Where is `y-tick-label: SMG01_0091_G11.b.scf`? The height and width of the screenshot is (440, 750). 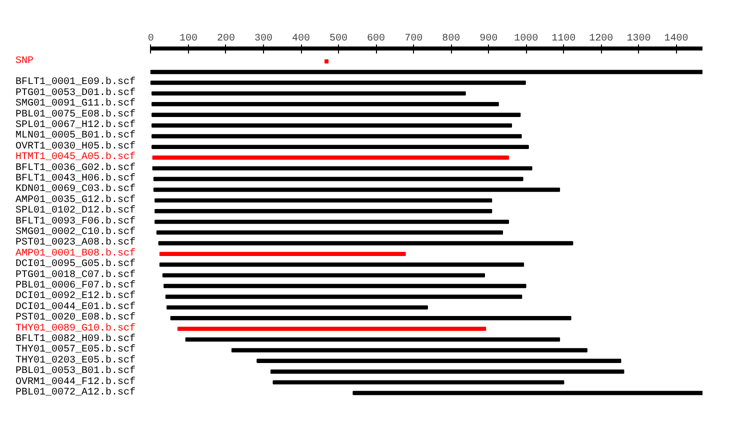 y-tick-label: SMG01_0091_G11.b.scf is located at coordinates (76, 104).